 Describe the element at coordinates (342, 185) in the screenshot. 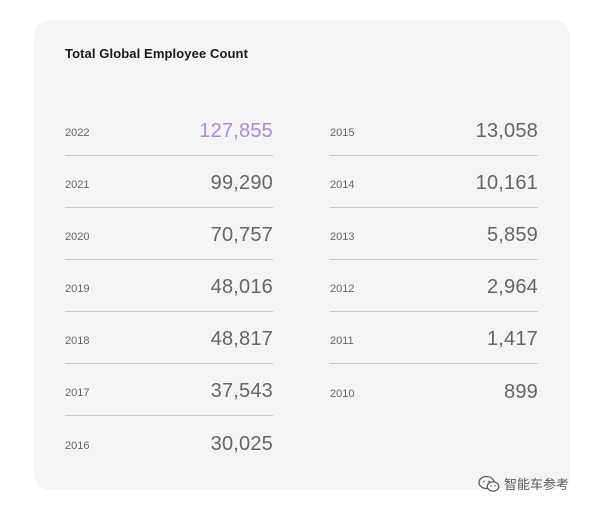

I see `year-label: 2014` at that location.